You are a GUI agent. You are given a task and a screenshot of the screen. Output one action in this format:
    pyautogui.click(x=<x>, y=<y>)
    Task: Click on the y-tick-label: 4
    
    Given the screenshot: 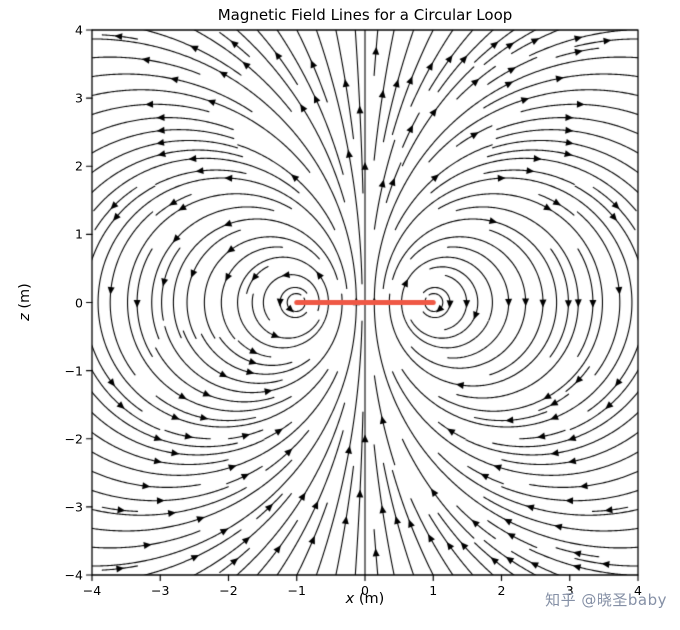 What is the action you would take?
    pyautogui.click(x=79, y=30)
    